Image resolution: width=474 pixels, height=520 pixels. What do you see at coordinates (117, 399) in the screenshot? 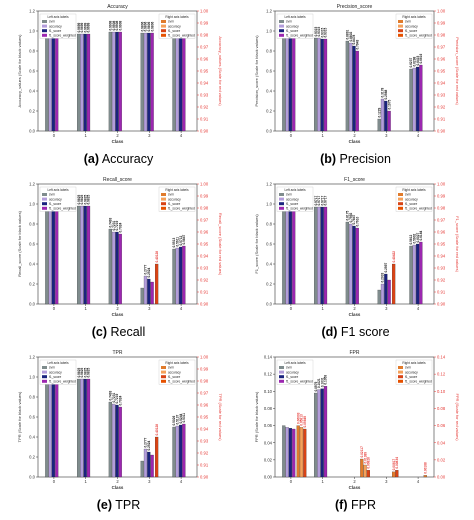
I see `bar-value-label: 0.7219` at bounding box center [117, 399].